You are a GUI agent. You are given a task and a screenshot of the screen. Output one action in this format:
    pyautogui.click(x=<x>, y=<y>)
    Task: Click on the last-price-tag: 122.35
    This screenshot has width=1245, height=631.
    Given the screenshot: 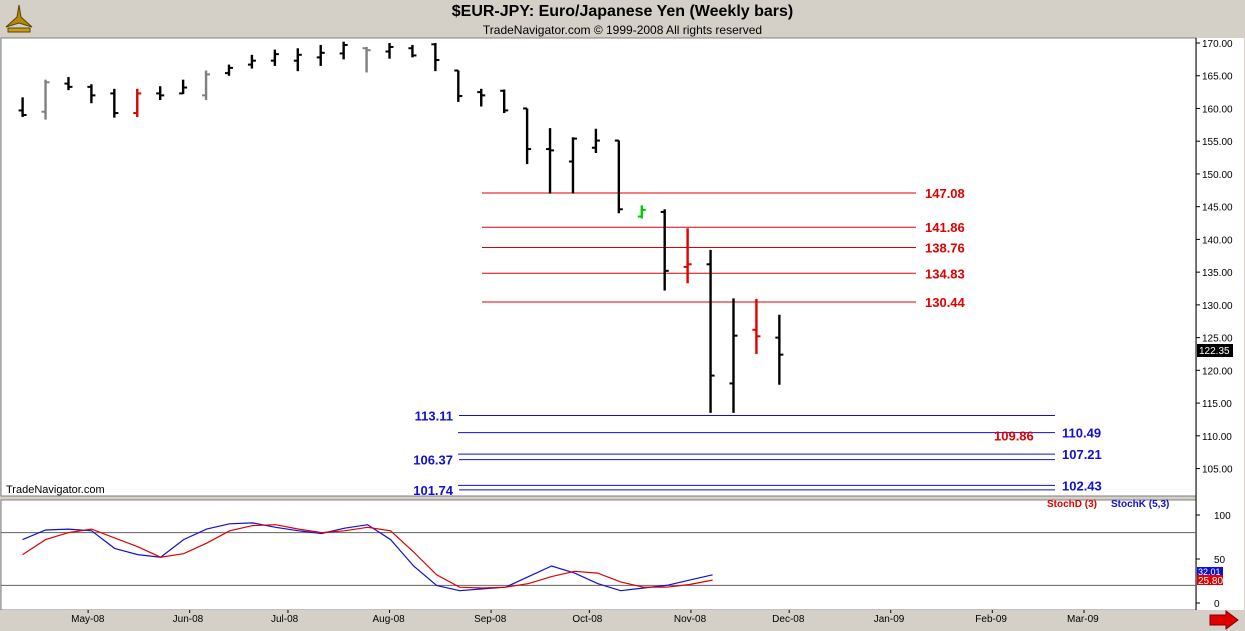 What is the action you would take?
    pyautogui.click(x=1214, y=351)
    